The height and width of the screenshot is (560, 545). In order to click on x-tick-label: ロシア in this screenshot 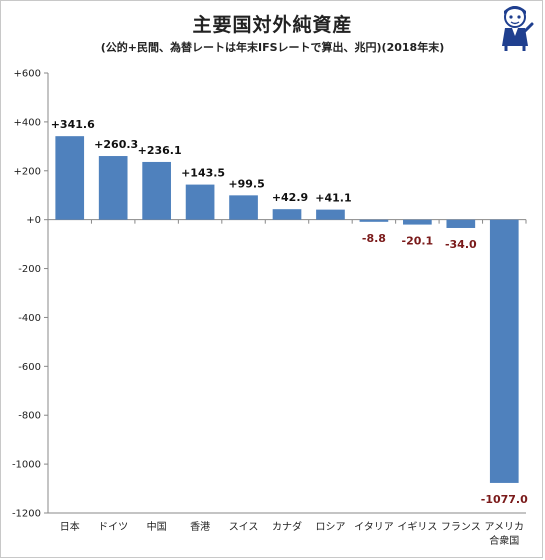, I will do `click(330, 527)`.